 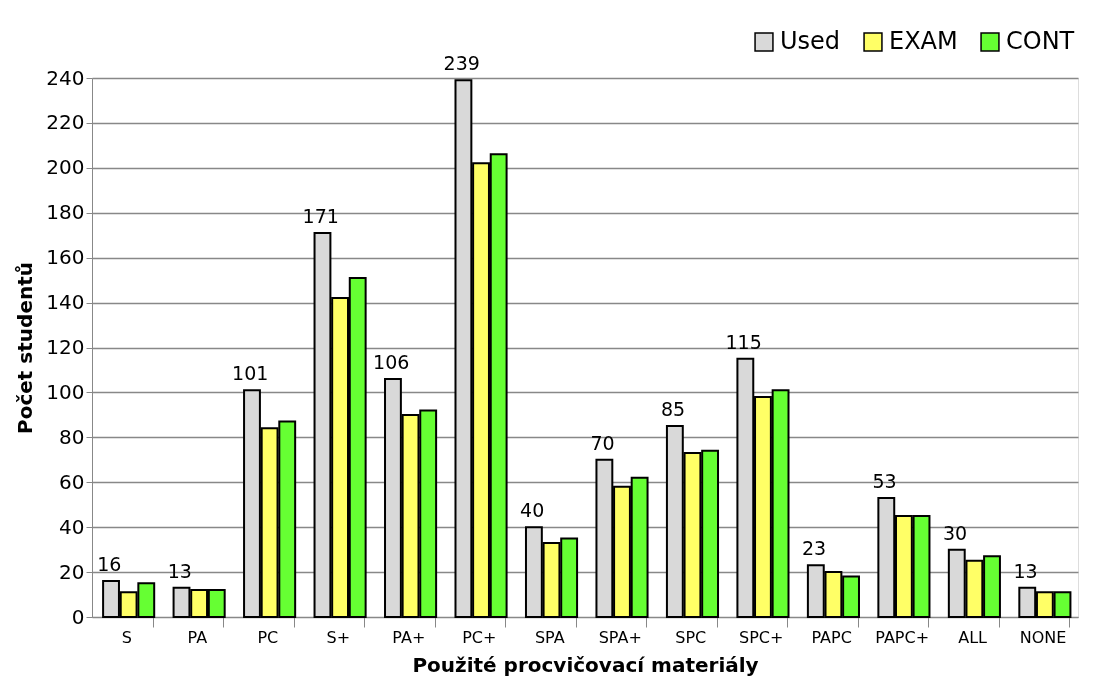 What do you see at coordinates (25, 348) in the screenshot?
I see `y-axis-title: Počet studentů` at bounding box center [25, 348].